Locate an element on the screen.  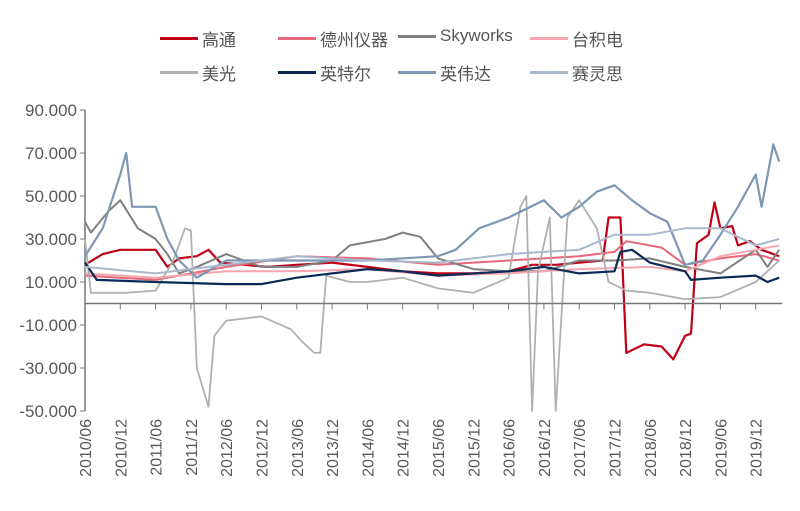
legend-item: 英特尔 is located at coordinates (324, 72).